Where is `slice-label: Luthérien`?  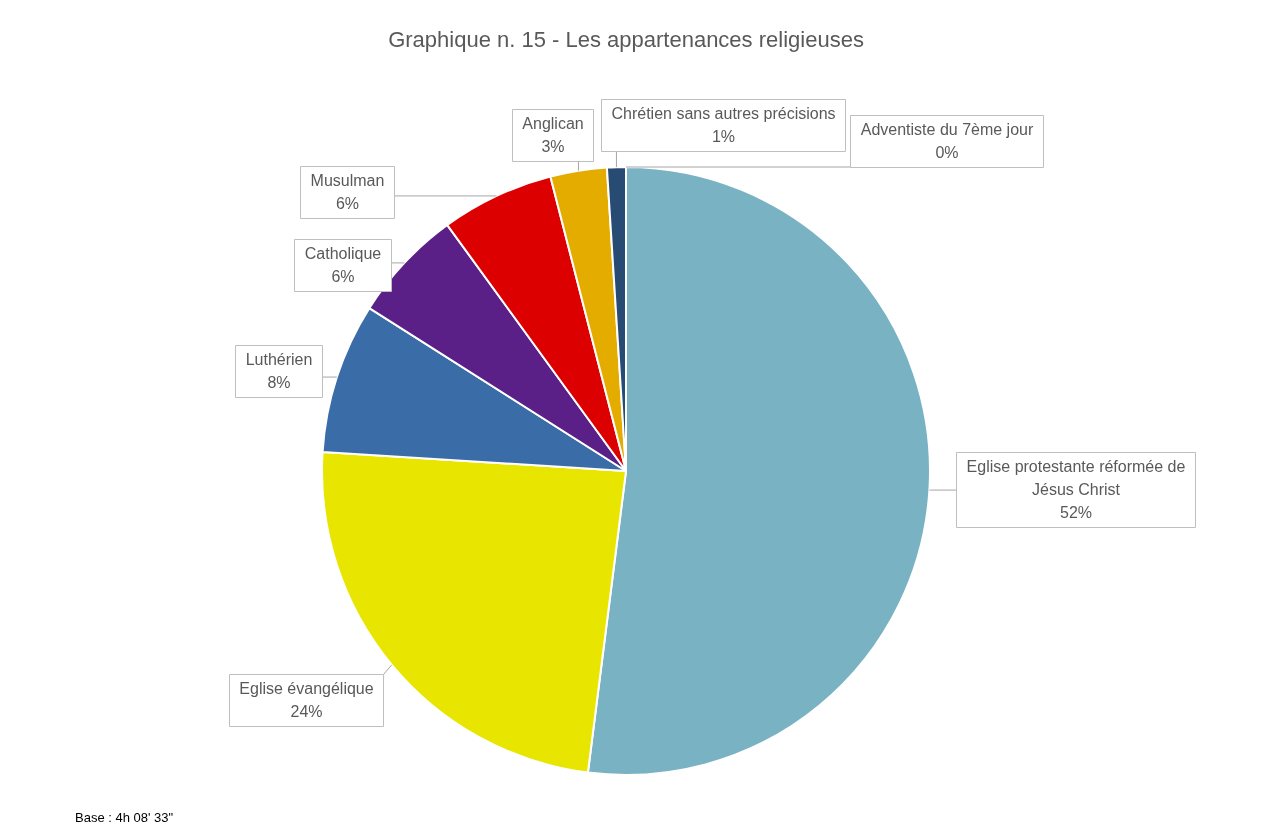 slice-label: Luthérien is located at coordinates (279, 360).